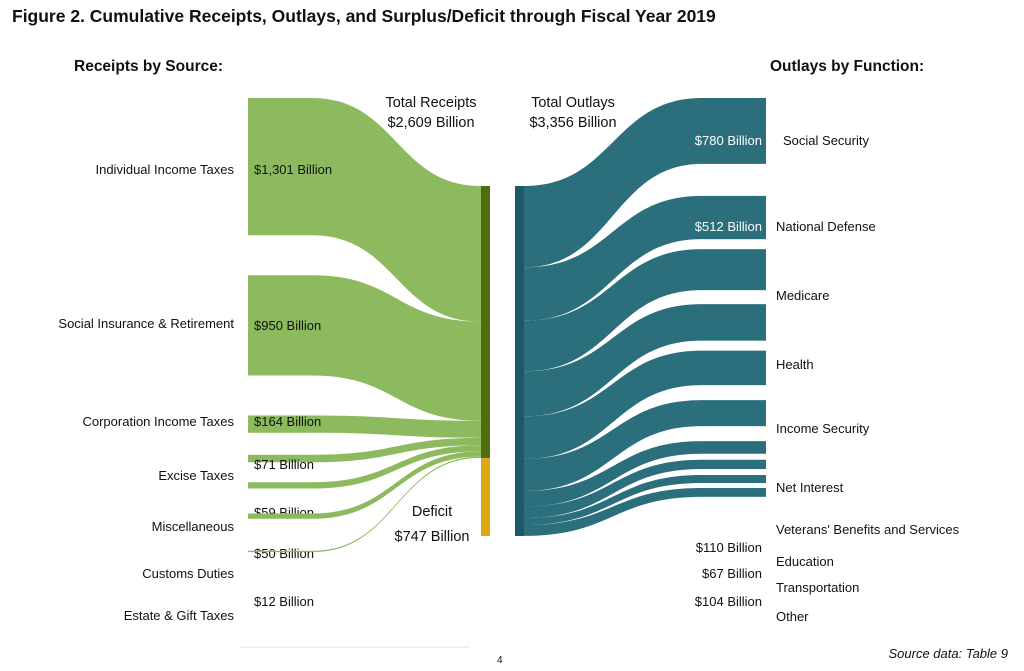 The image size is (1024, 671). I want to click on outlay-flow-veterans-benefits-and-services, so click(613, 474).